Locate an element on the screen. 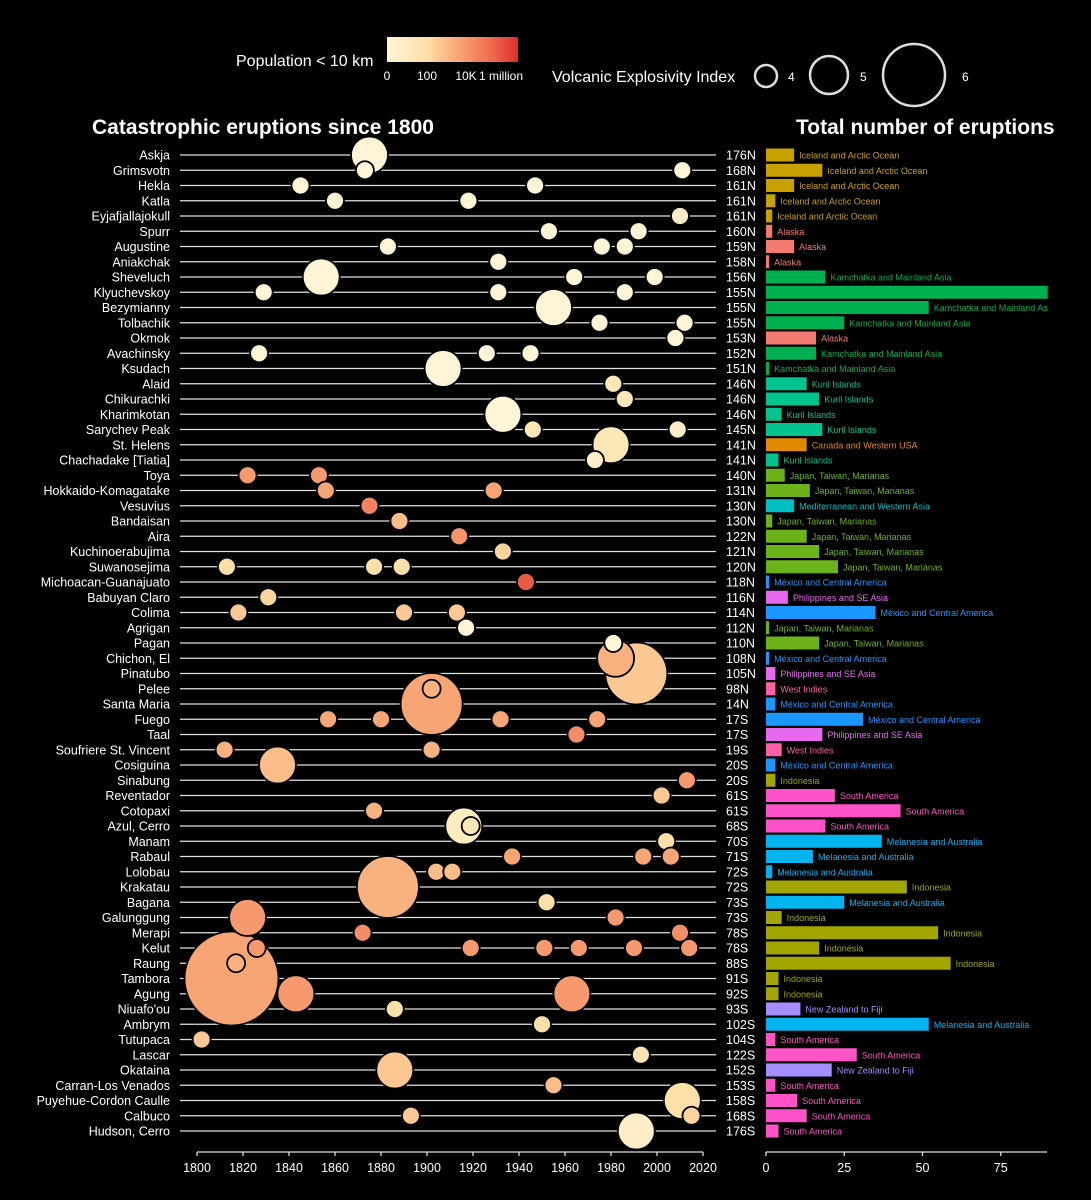  year-tick-label: 1860 is located at coordinates (335, 1168).